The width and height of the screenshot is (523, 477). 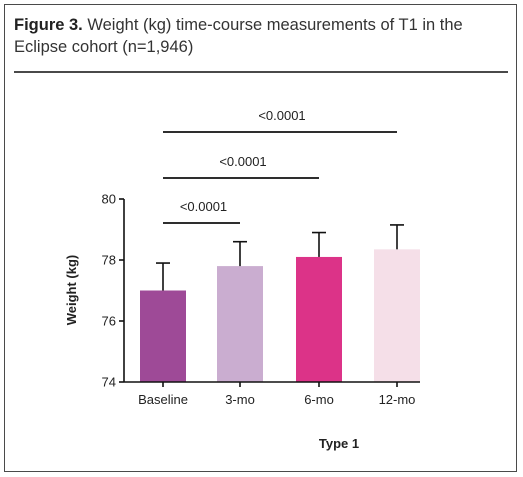 I want to click on significance-label-3-mo: <0.0001, so click(x=203, y=206).